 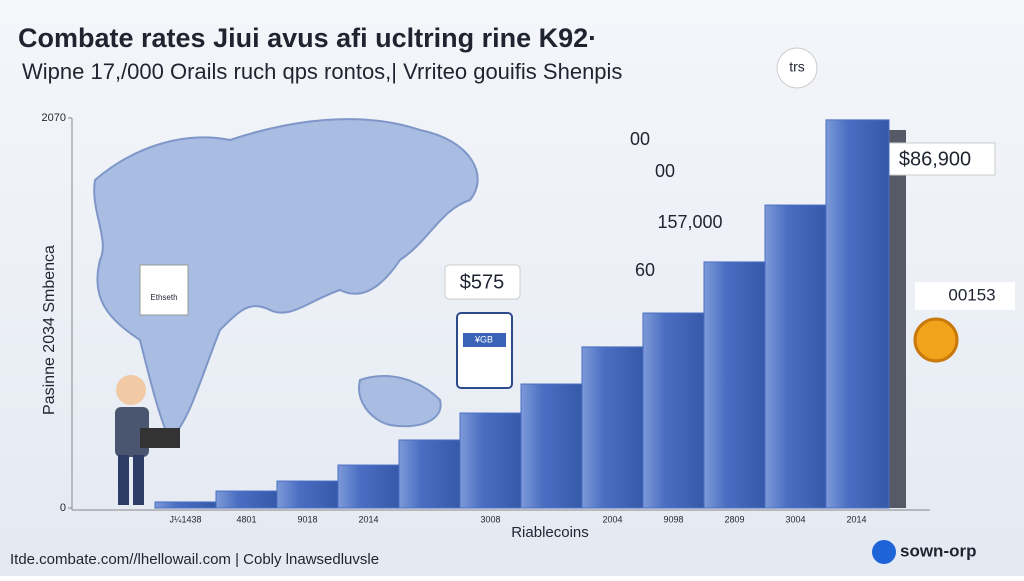 What do you see at coordinates (246, 519) in the screenshot?
I see `x-tick-label: 4801` at bounding box center [246, 519].